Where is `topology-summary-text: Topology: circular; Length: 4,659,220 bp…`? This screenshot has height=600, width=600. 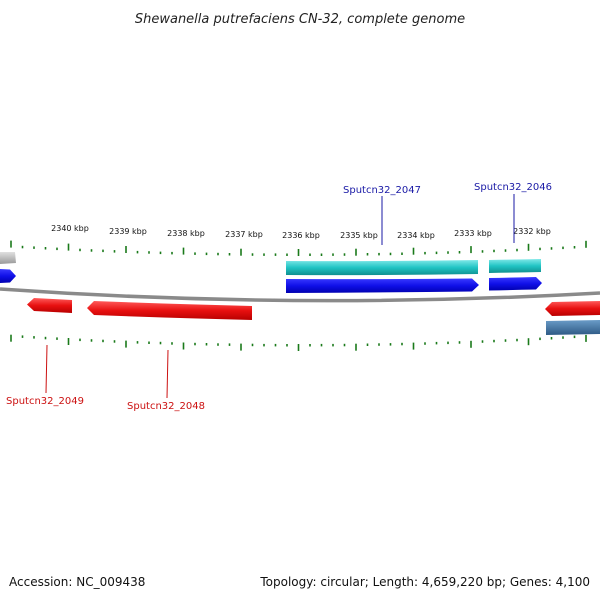 topology-summary-text: Topology: circular; Length: 4,659,220 bp… is located at coordinates (424, 582).